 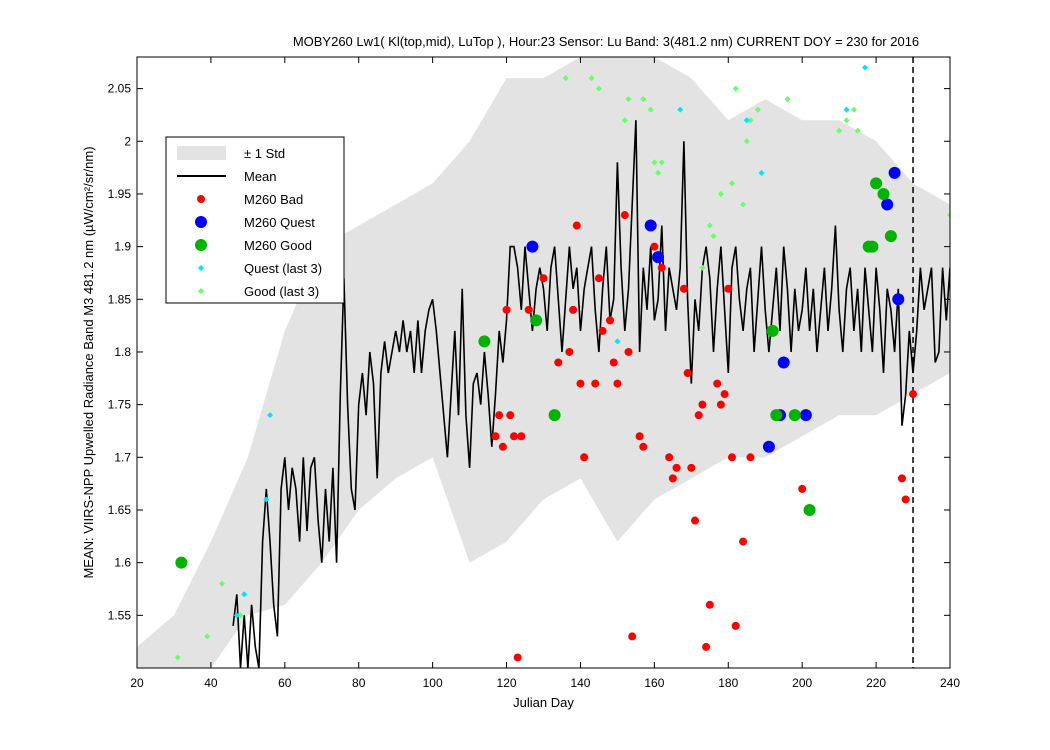 I want to click on x-tick-label: 80, so click(x=359, y=683).